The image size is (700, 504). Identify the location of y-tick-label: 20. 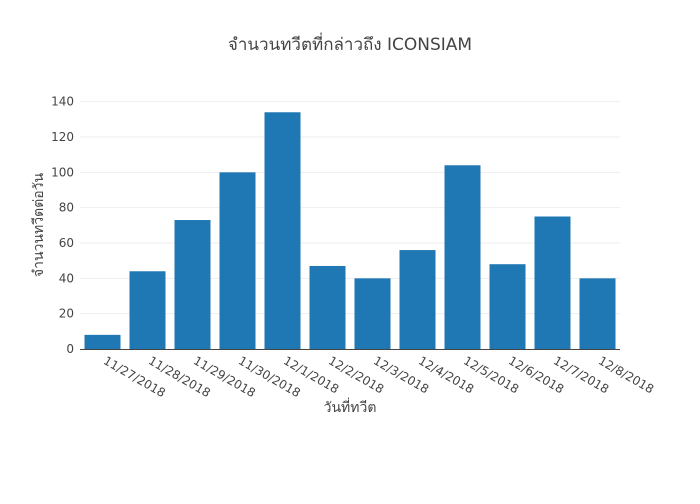
(66, 314).